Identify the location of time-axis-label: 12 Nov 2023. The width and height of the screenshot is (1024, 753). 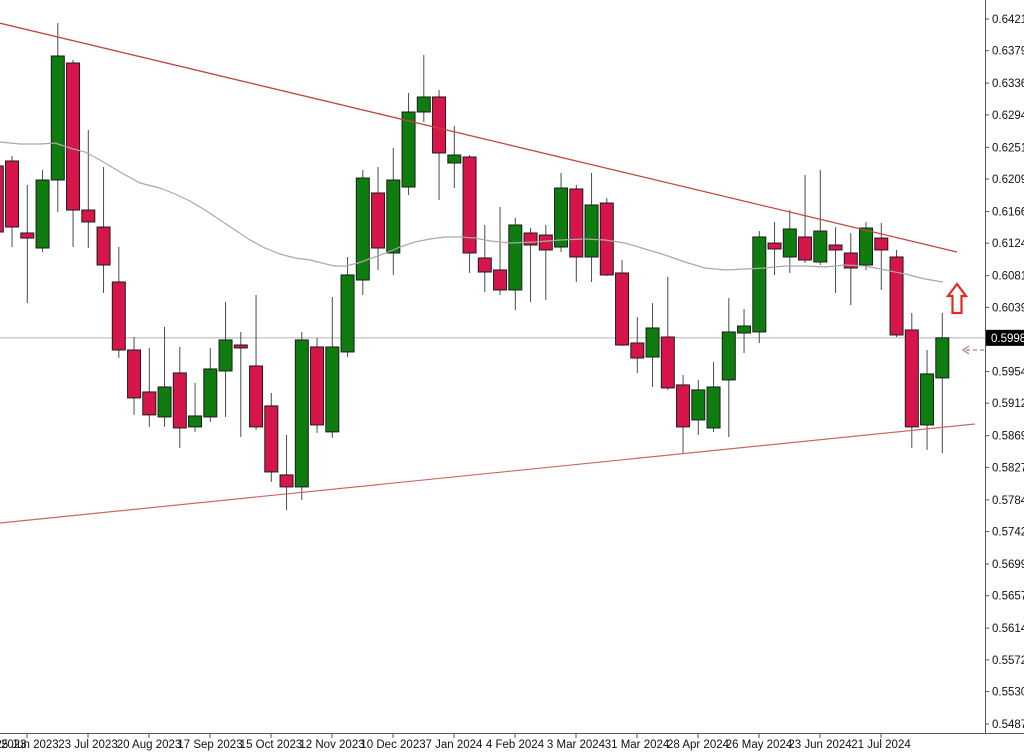
(331, 745).